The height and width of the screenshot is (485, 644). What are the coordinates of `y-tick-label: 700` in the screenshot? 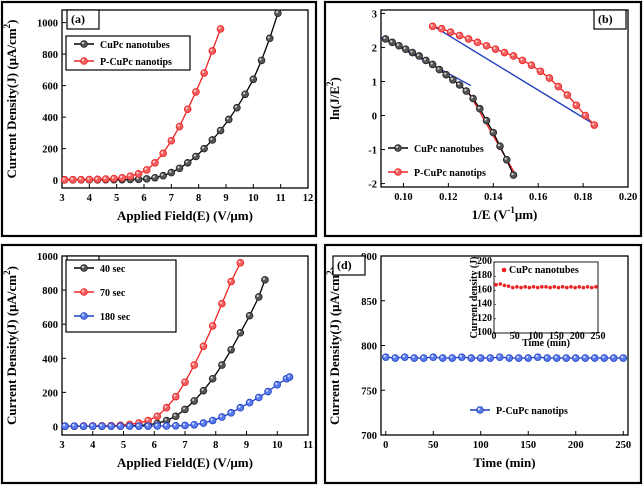 It's located at (369, 436).